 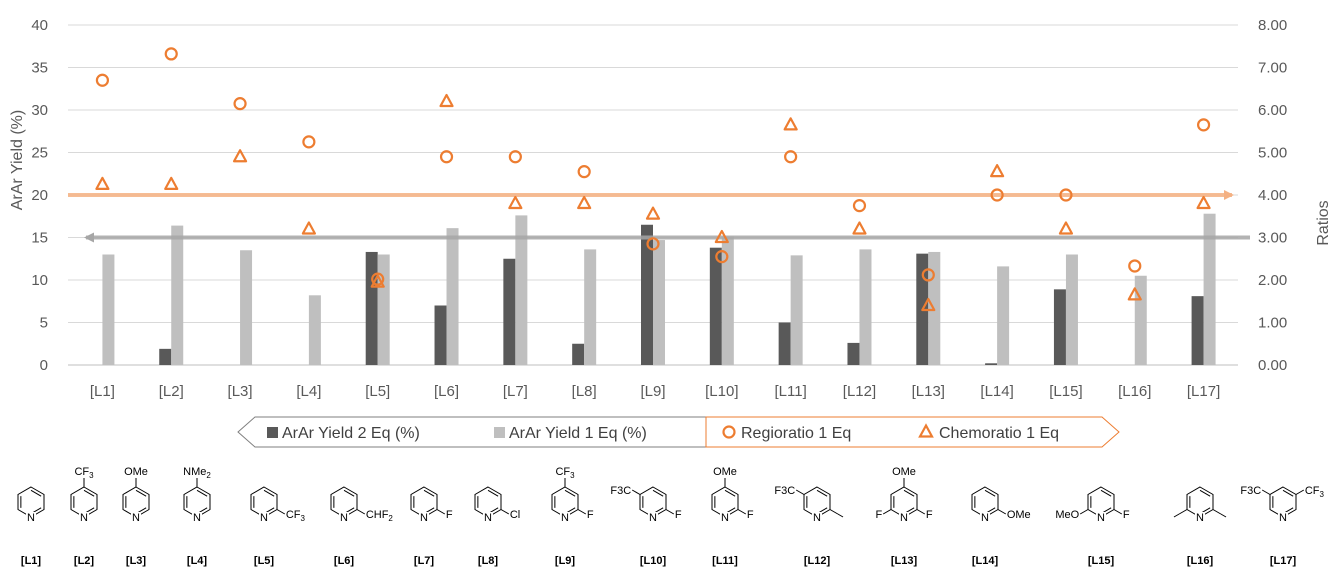 What do you see at coordinates (84, 561) in the screenshot?
I see `ligand-label: [L2]` at bounding box center [84, 561].